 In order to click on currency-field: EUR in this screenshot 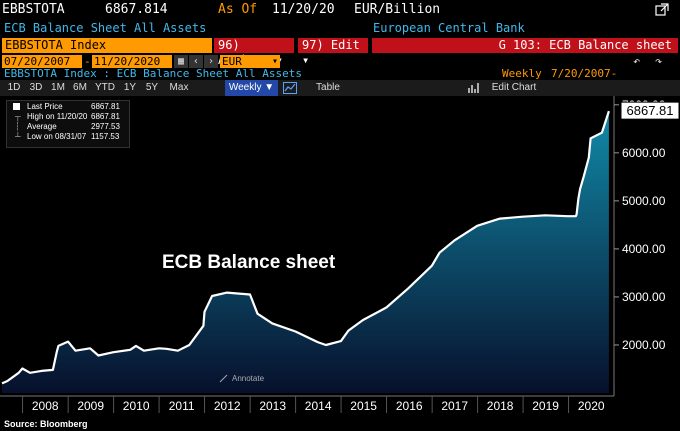, I will do `click(250, 61)`.